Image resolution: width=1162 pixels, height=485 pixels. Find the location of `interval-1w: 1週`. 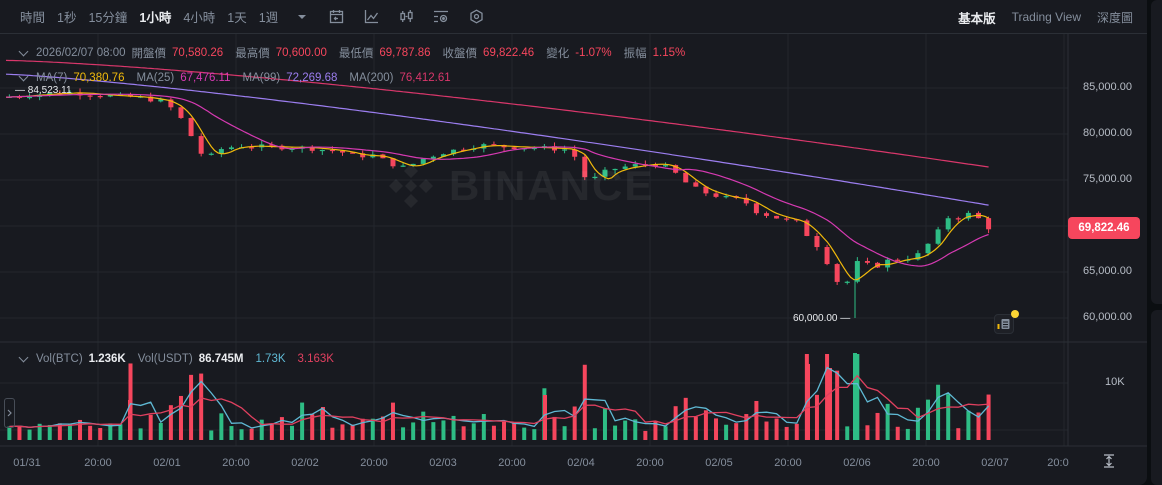

interval-1w: 1週 is located at coordinates (268, 18).